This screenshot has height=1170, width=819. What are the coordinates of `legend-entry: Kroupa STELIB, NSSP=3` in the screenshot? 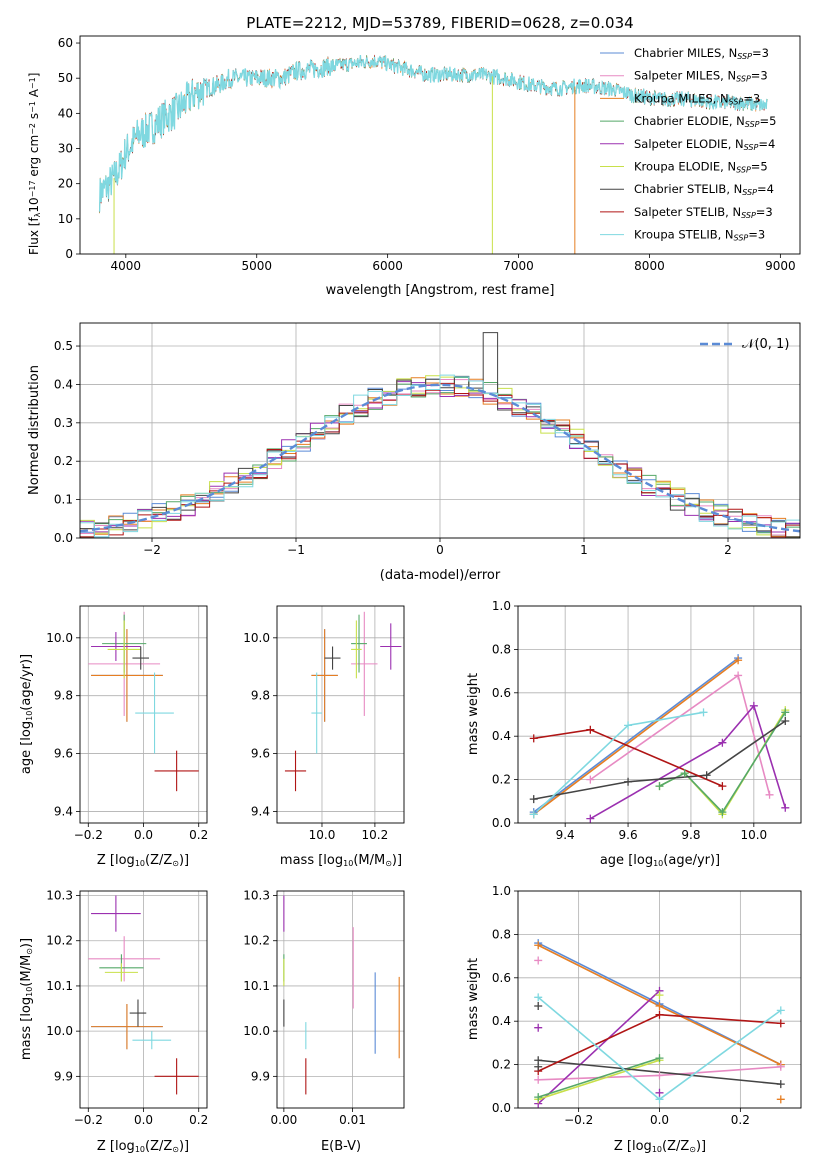 It's located at (699, 235).